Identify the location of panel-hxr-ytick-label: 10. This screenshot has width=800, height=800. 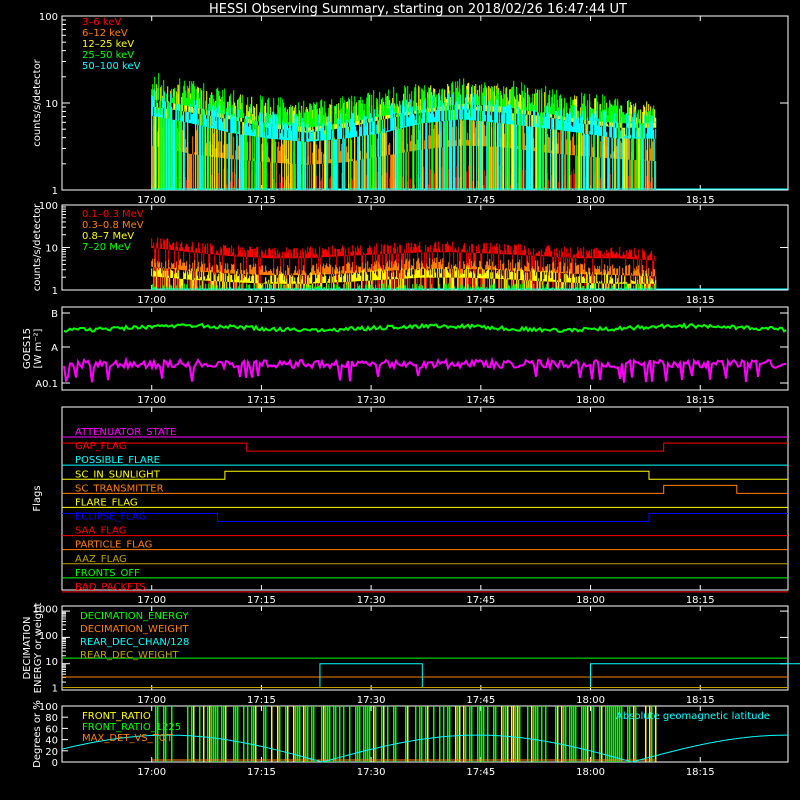
(51, 104).